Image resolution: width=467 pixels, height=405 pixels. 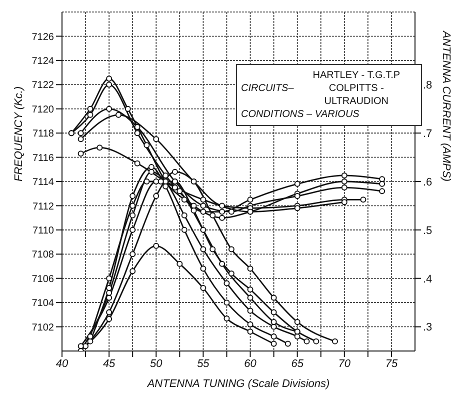 I want to click on y-tick-label: 7110, so click(x=43, y=230).